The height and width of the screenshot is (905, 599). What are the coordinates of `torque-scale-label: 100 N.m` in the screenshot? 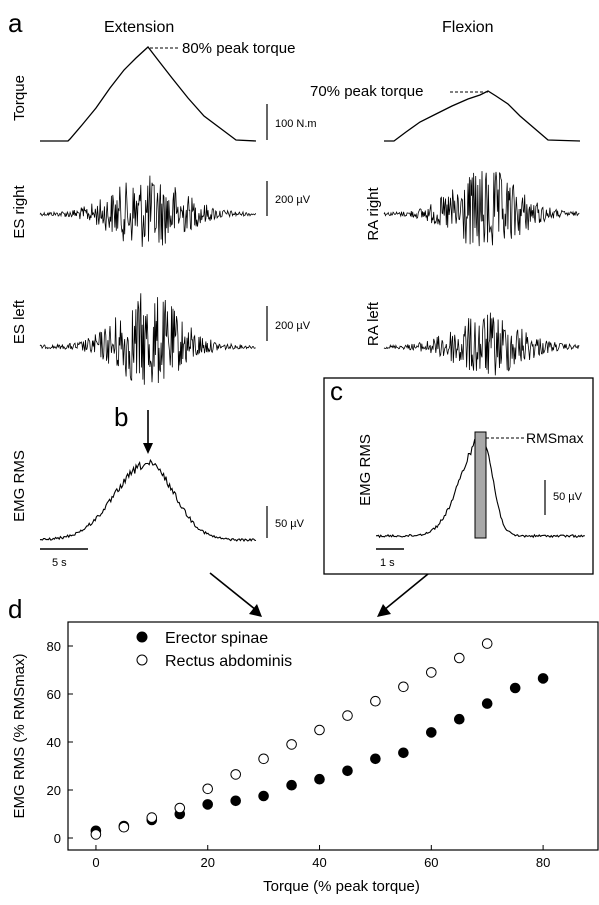 It's located at (296, 124).